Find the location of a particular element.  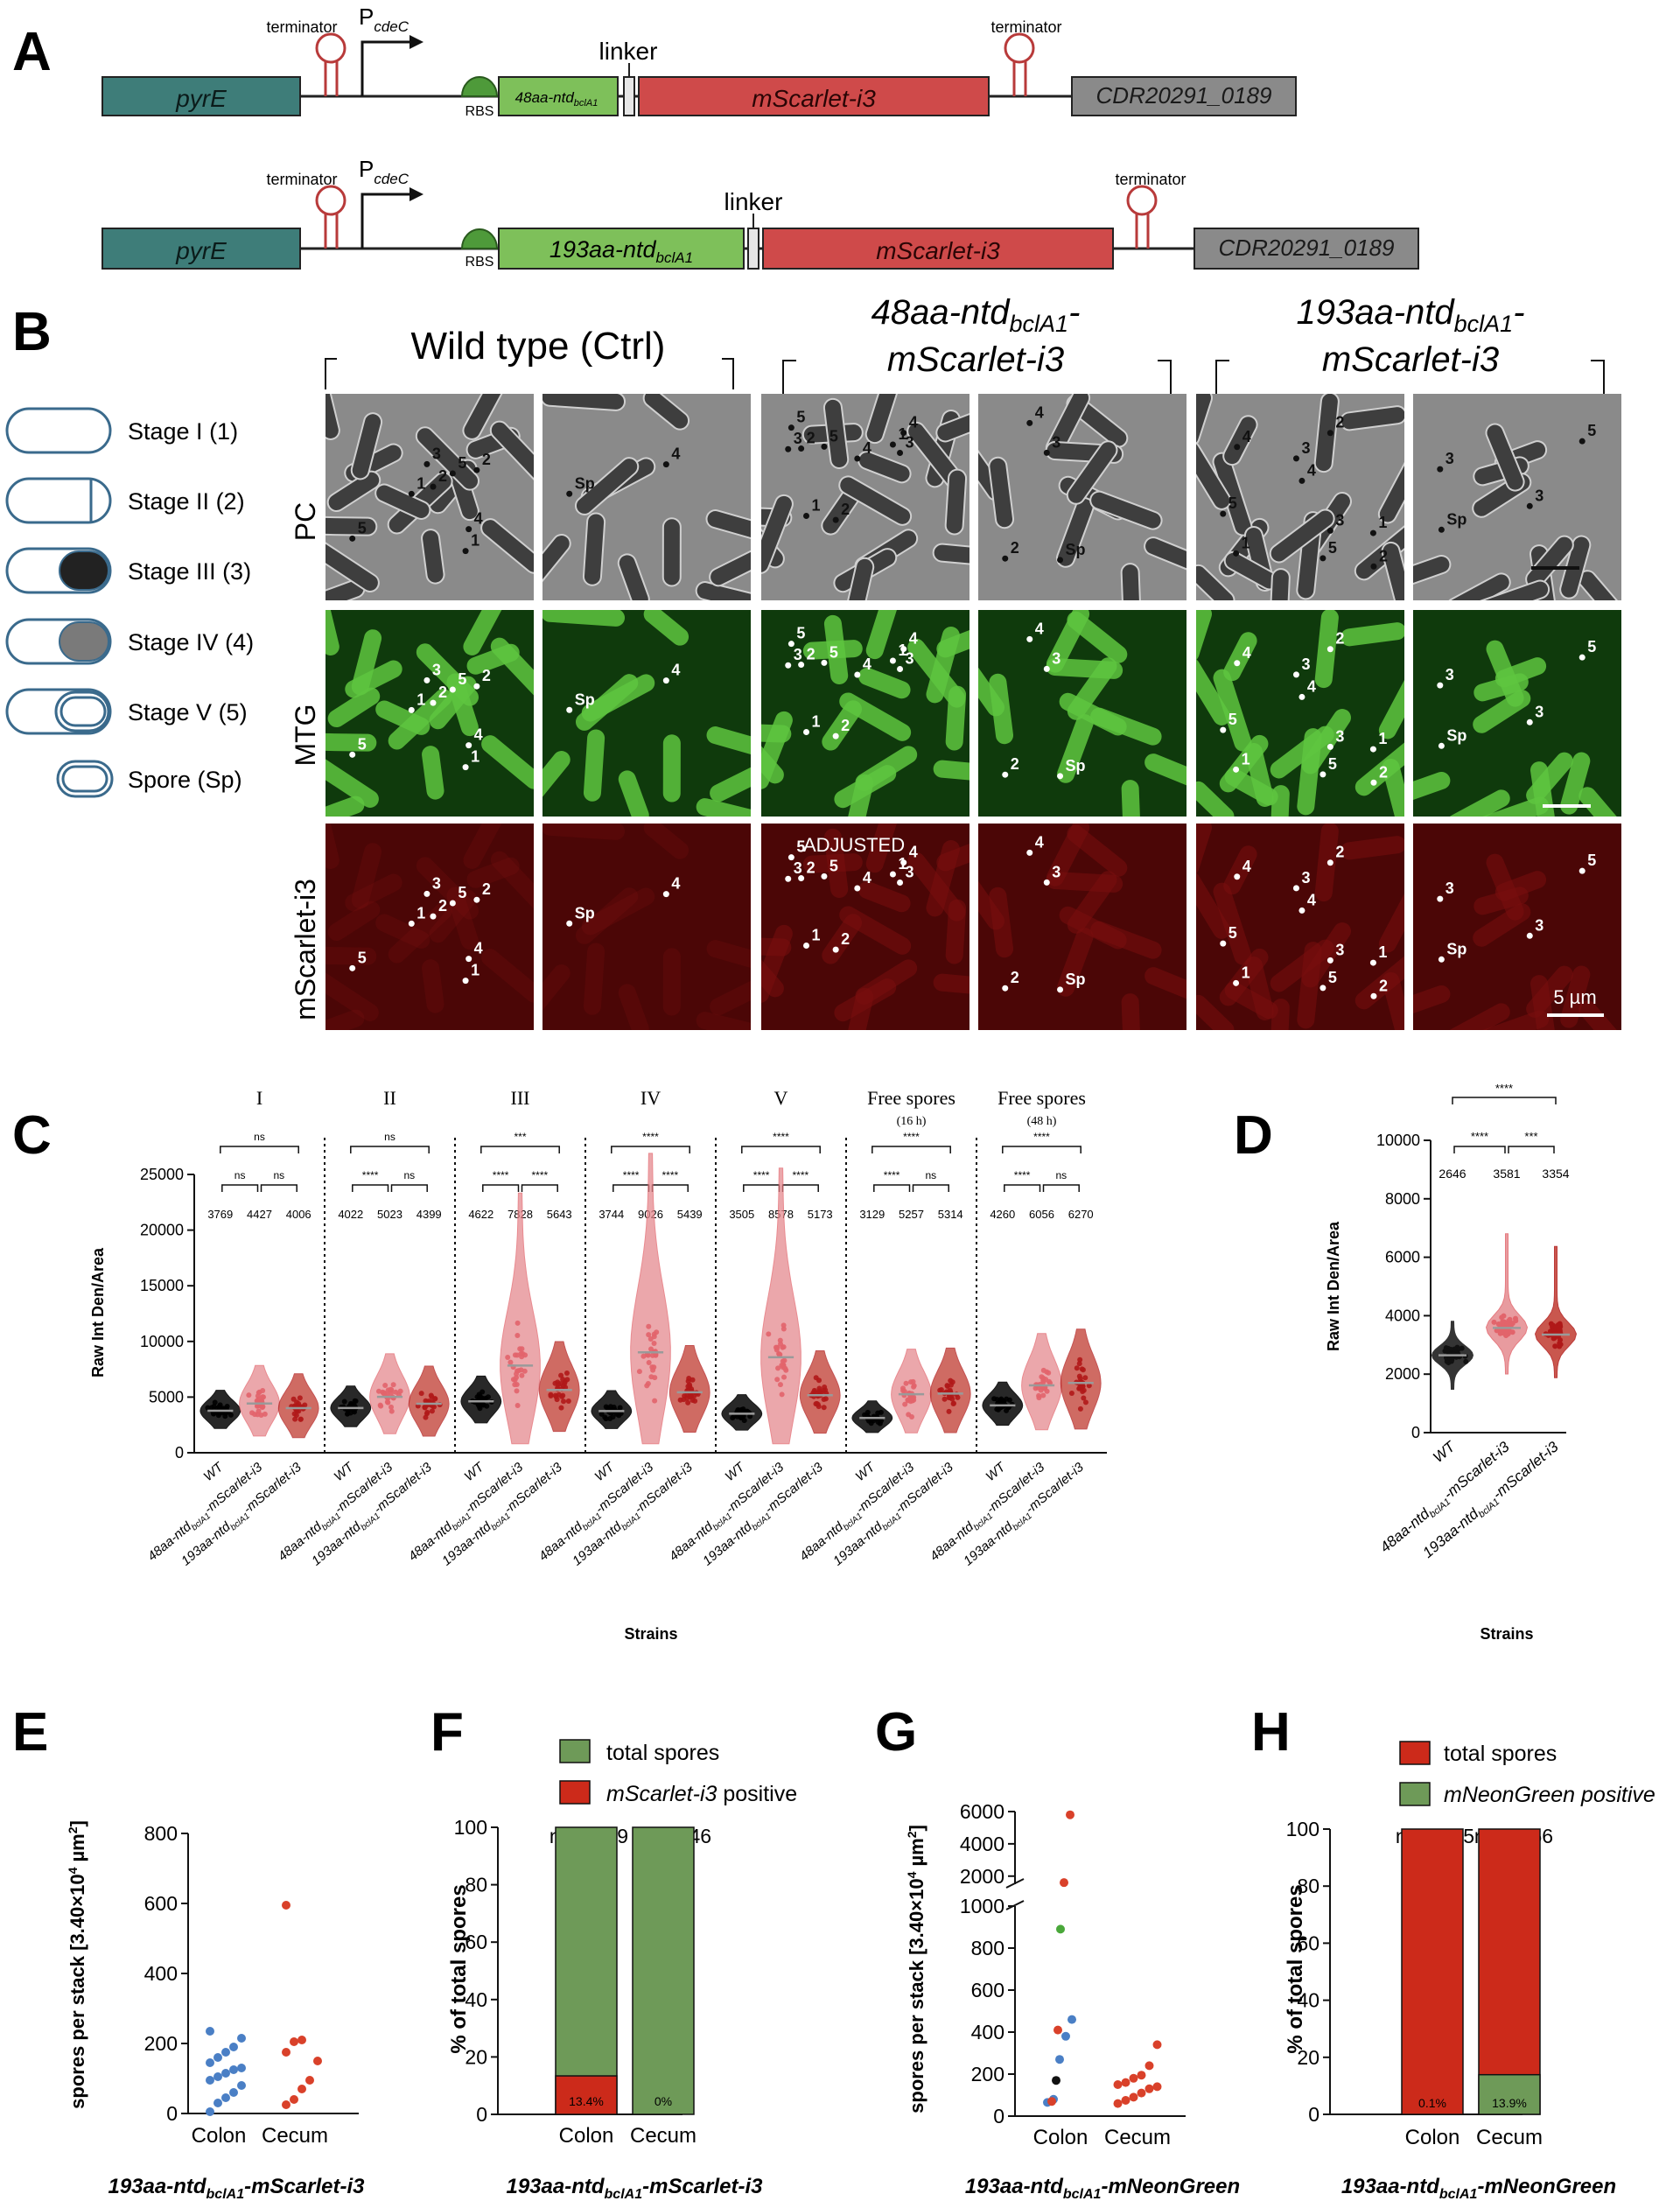

mean-value-label: 5257 is located at coordinates (911, 1214).